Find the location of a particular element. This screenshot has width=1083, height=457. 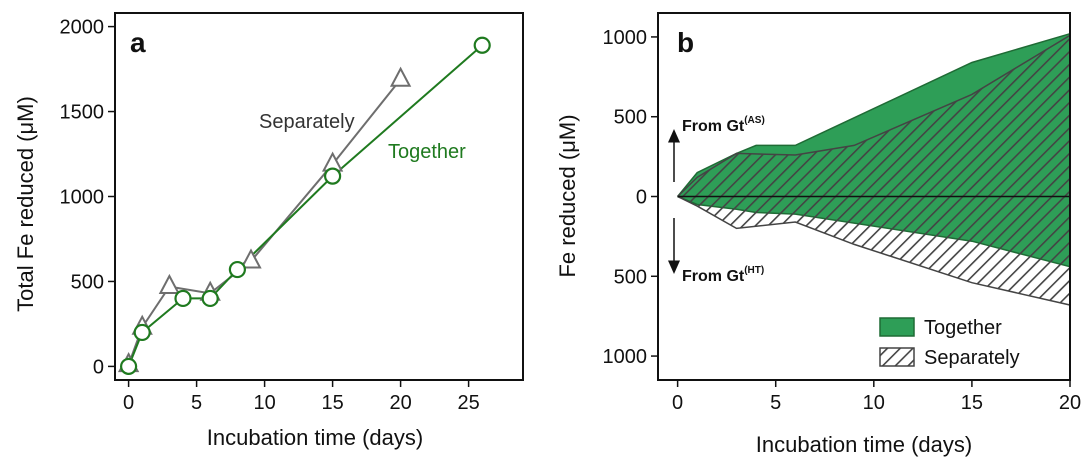

panel-a-x-tick-label: 25 is located at coordinates (468, 403).